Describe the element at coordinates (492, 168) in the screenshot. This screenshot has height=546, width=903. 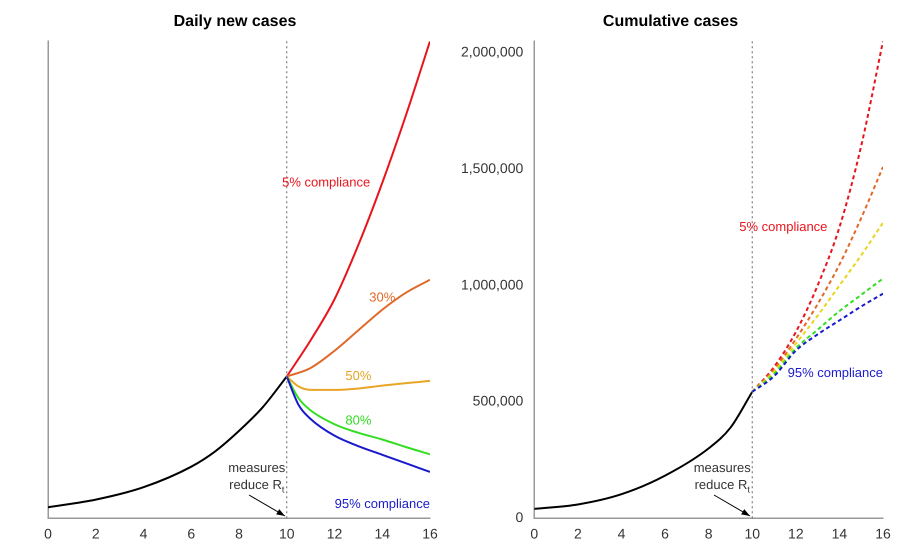
I see `y-tick-label: 1,500,000` at that location.